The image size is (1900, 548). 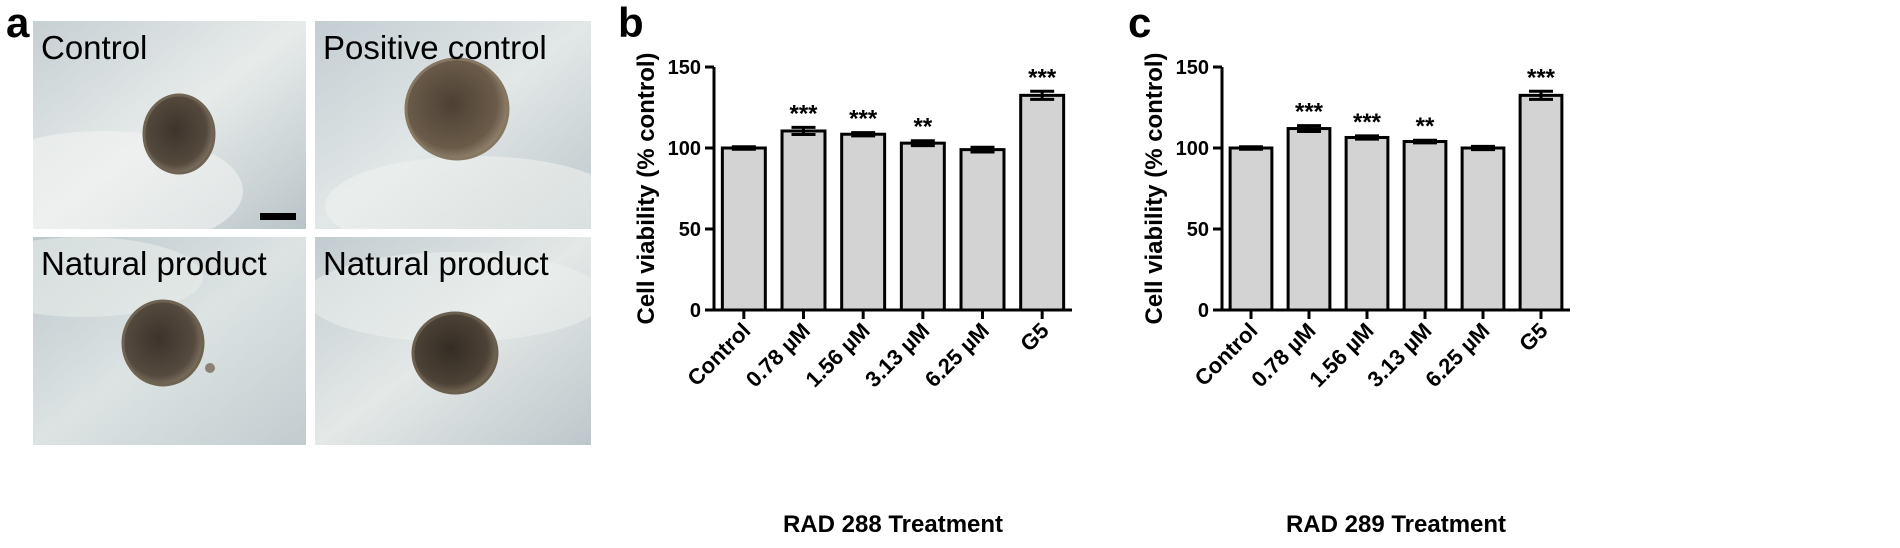 What do you see at coordinates (435, 47) in the screenshot?
I see `micrograph-label: Positive control` at bounding box center [435, 47].